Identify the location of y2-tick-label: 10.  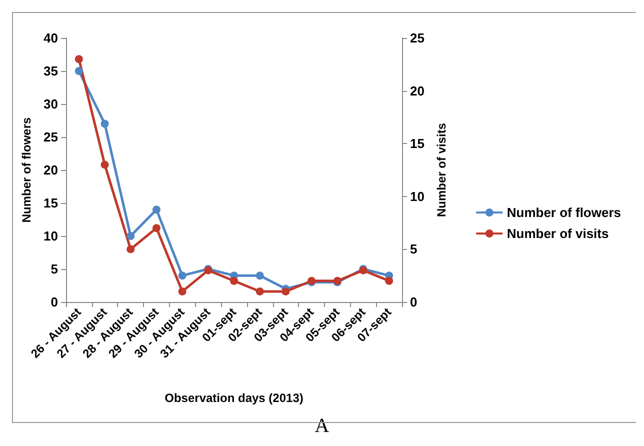
(417, 196).